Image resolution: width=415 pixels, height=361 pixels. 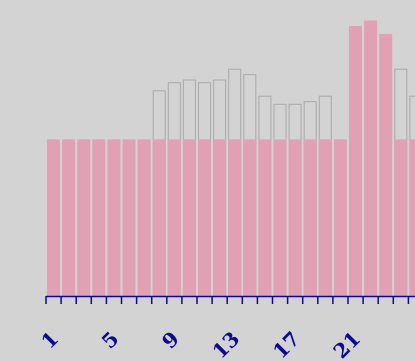 I want to click on x-tick-label-21: 21, so click(x=346, y=344).